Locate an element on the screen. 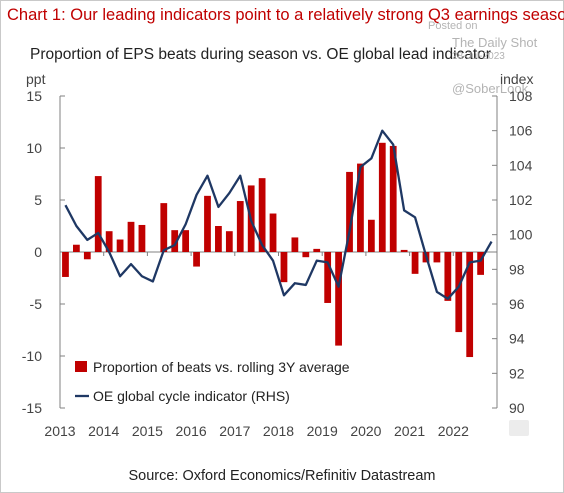  left-tick-label: 0 is located at coordinates (38, 252).